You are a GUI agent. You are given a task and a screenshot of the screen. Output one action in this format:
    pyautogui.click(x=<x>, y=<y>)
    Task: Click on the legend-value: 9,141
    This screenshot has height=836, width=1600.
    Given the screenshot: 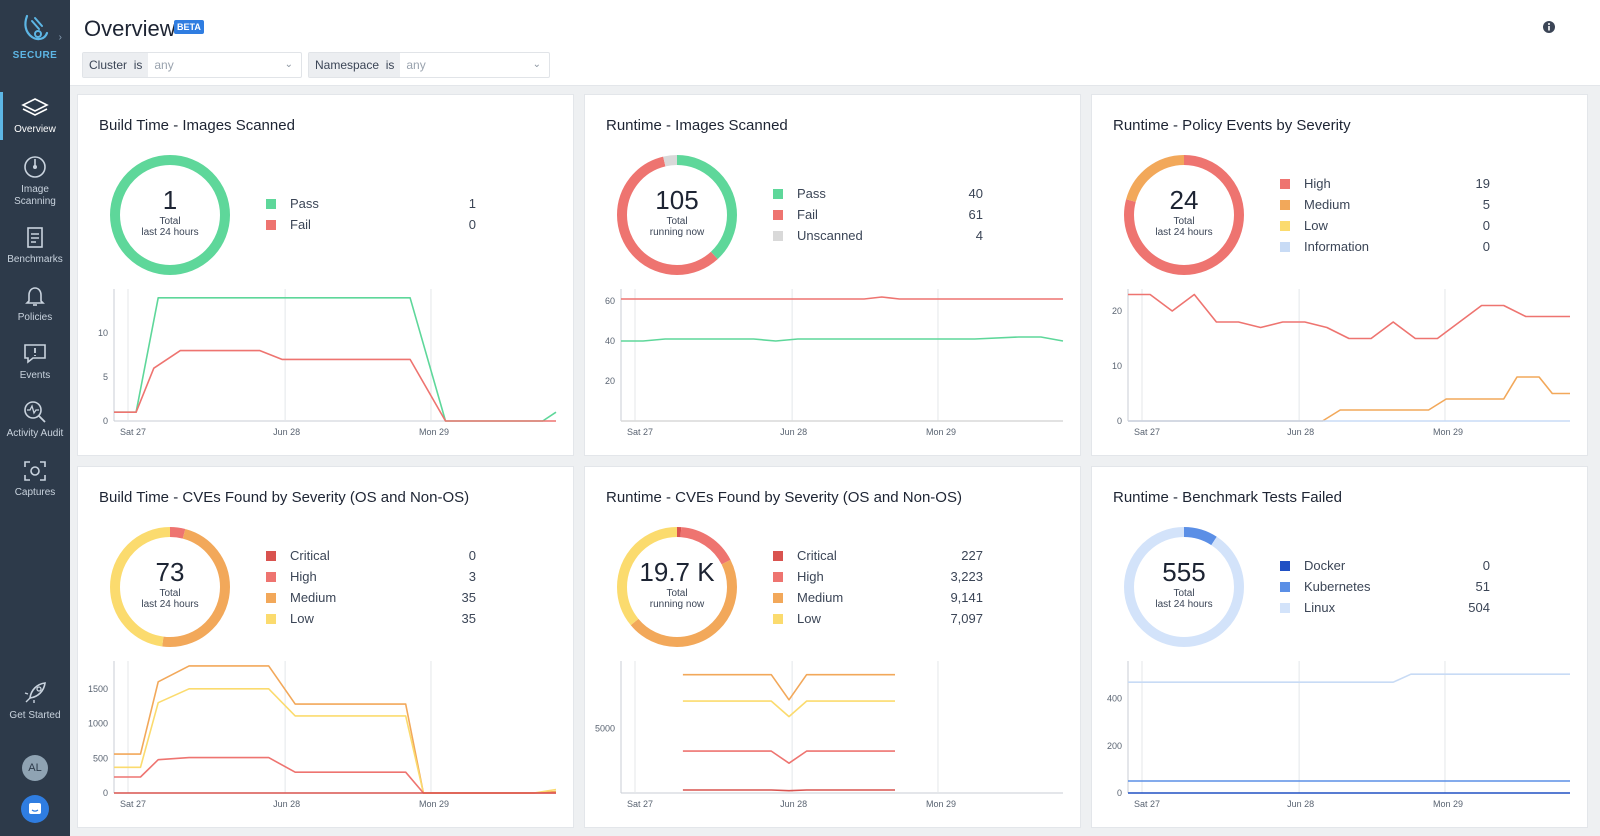 What is the action you would take?
    pyautogui.click(x=966, y=597)
    